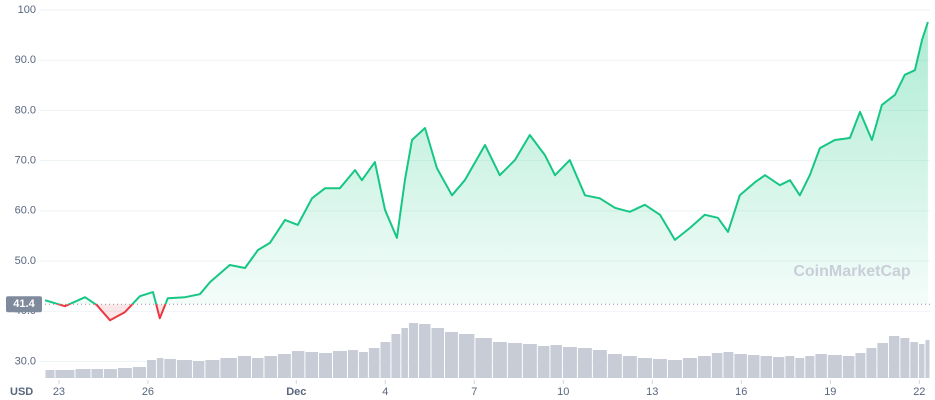 The width and height of the screenshot is (935, 400). What do you see at coordinates (25, 60) in the screenshot?
I see `y-tick-label: 90.0` at bounding box center [25, 60].